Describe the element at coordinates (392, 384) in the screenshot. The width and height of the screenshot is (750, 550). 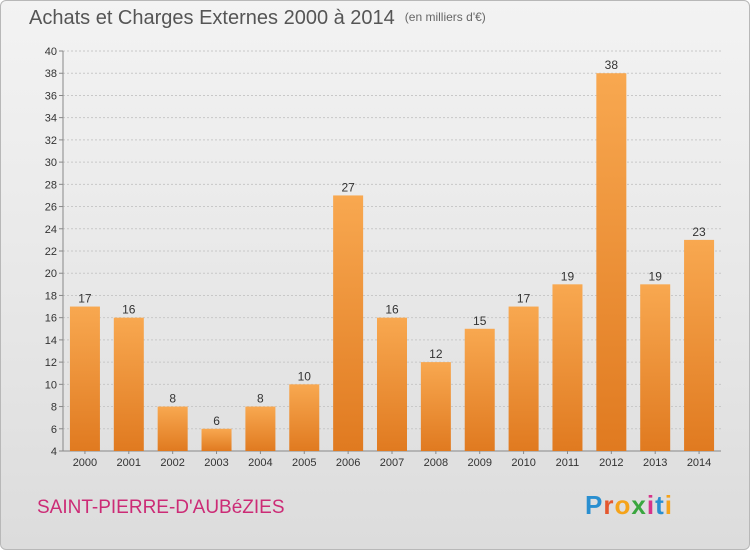
I see `bar-2007` at that location.